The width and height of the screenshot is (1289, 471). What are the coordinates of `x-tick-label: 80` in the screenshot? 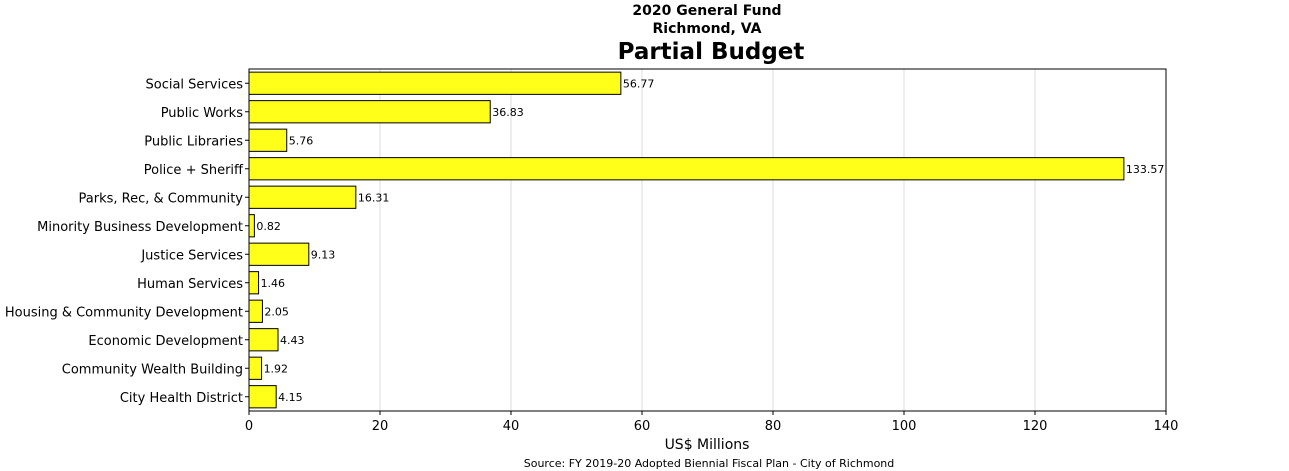 It's located at (773, 426).